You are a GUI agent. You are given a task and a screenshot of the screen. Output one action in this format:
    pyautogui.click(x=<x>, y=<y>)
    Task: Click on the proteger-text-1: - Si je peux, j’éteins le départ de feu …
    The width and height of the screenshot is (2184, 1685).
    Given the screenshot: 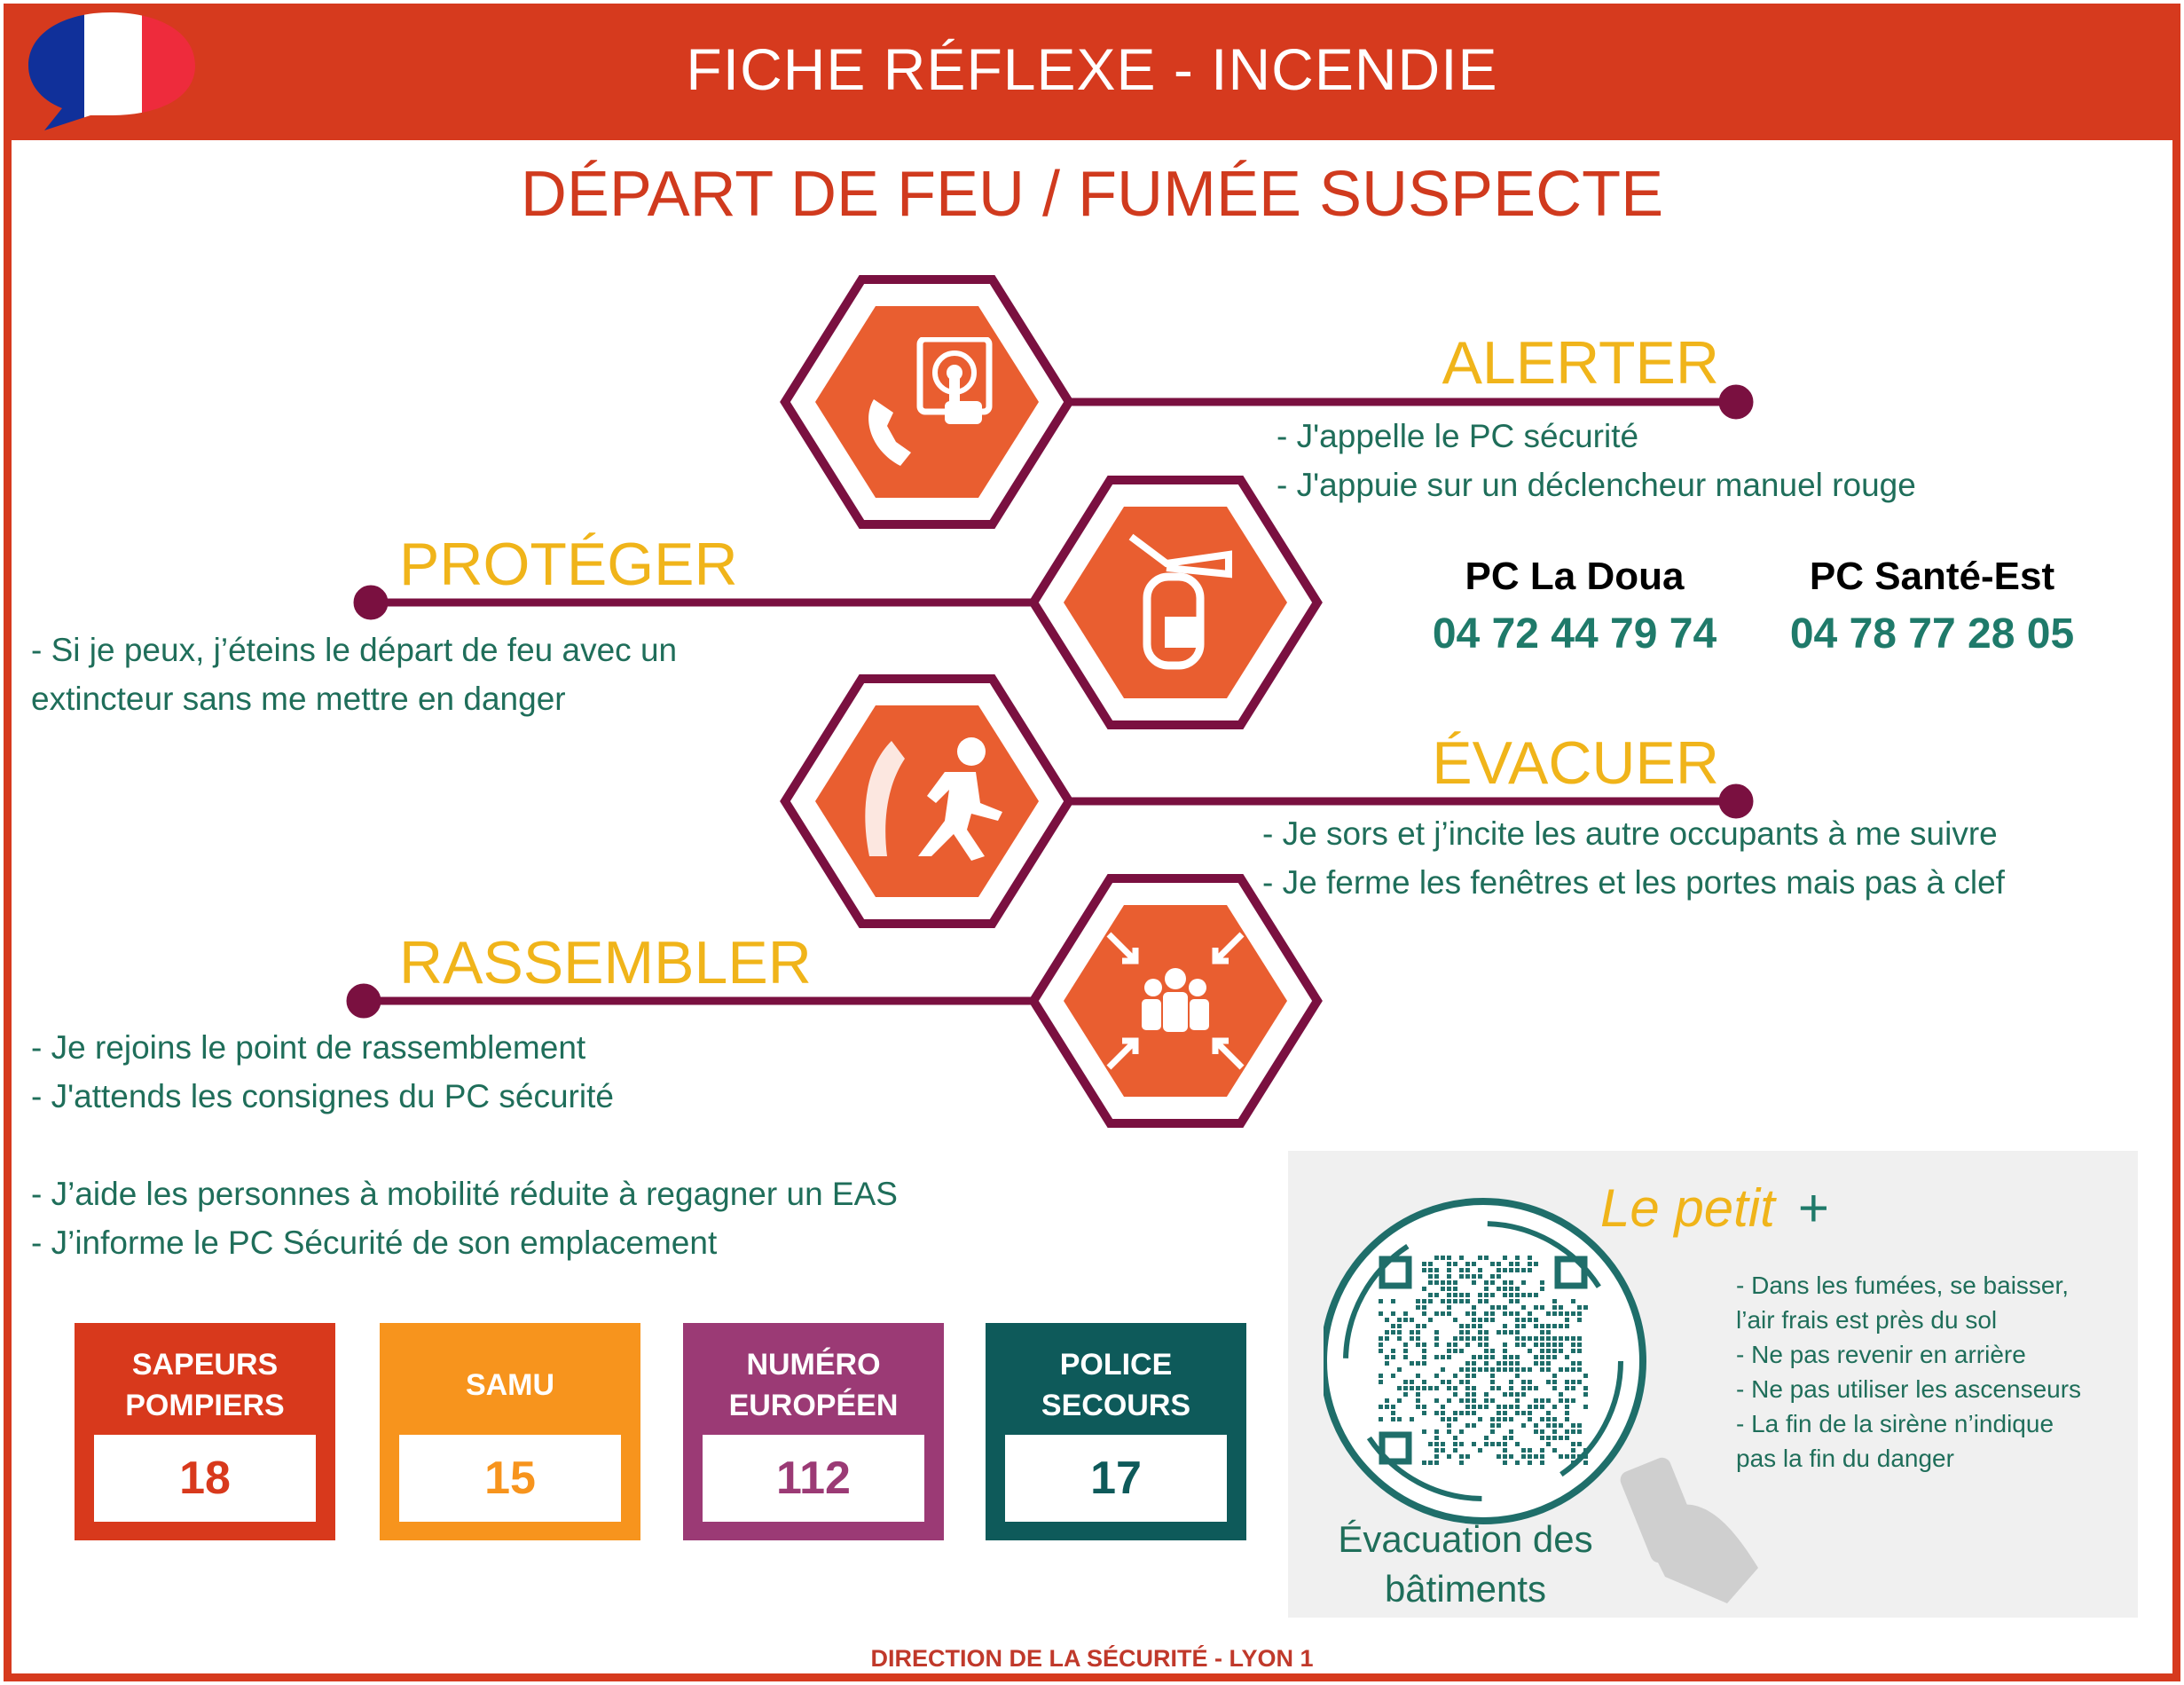 What is the action you would take?
    pyautogui.click(x=354, y=650)
    